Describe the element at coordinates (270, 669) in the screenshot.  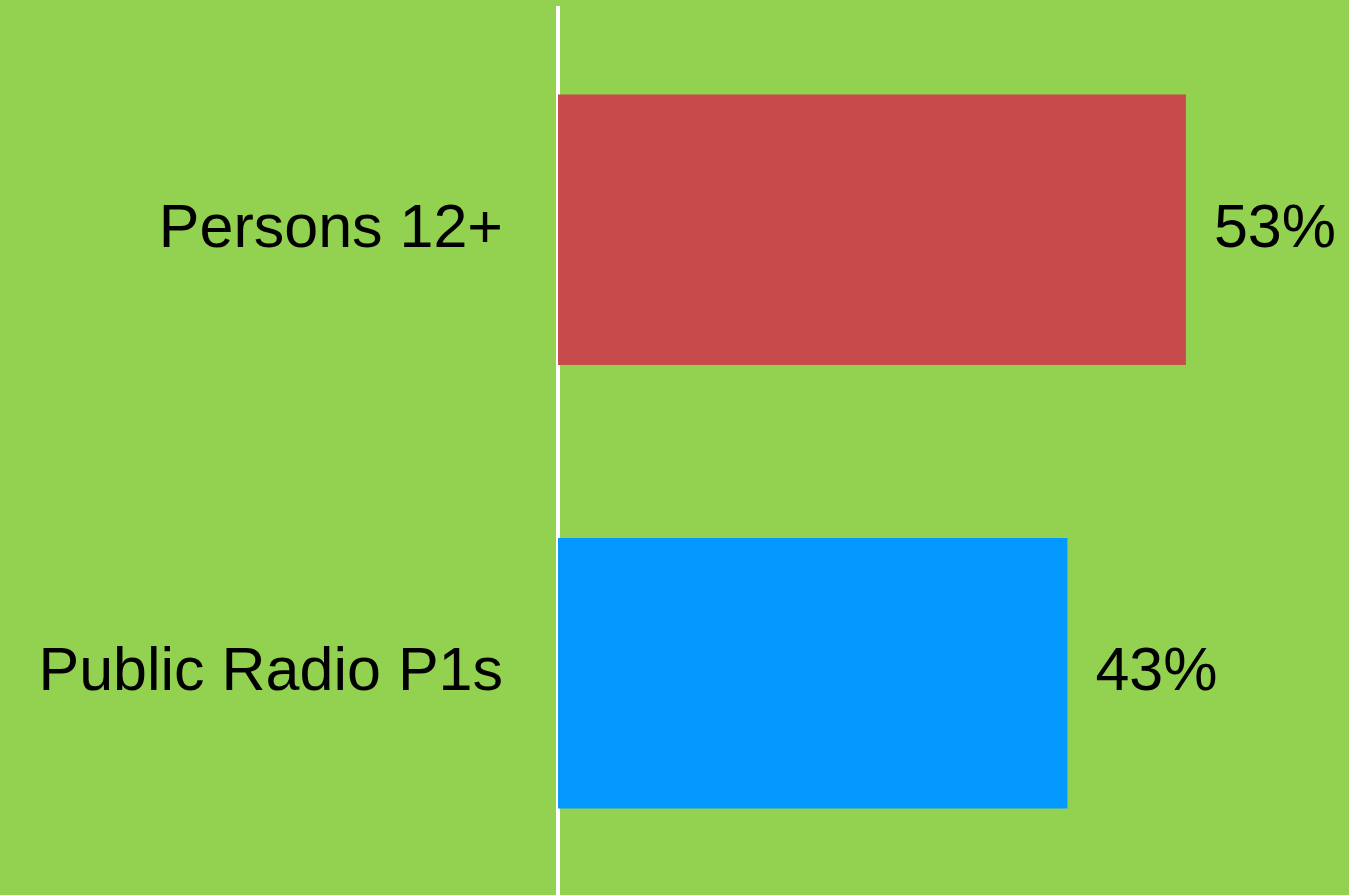
I see `y-tick-label: Public Radio P1s` at that location.